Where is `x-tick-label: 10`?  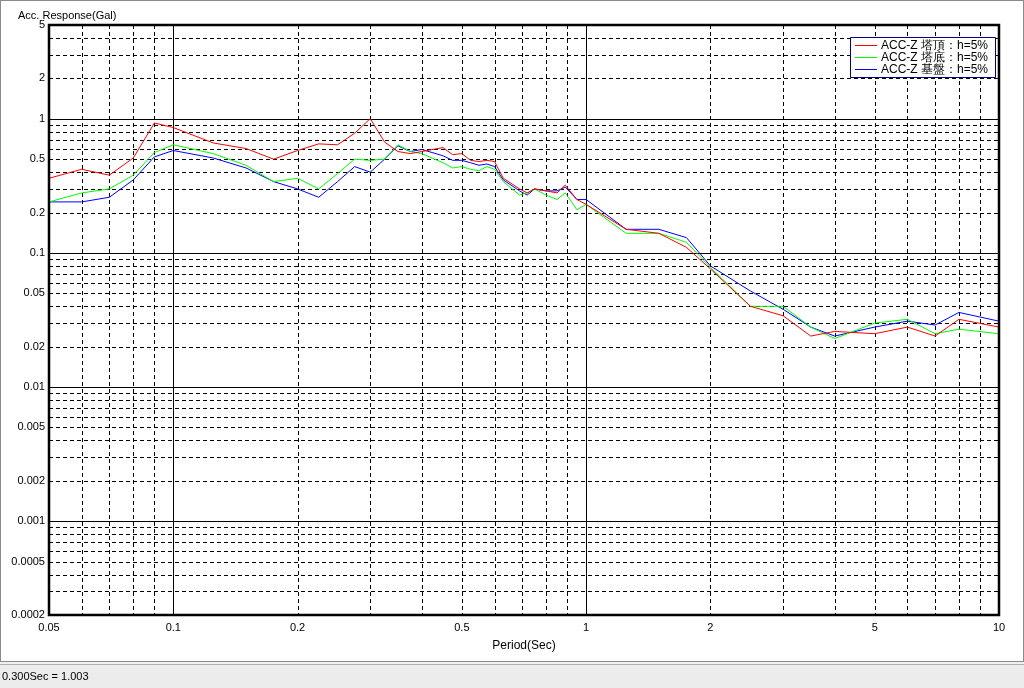 x-tick-label: 10 is located at coordinates (999, 626).